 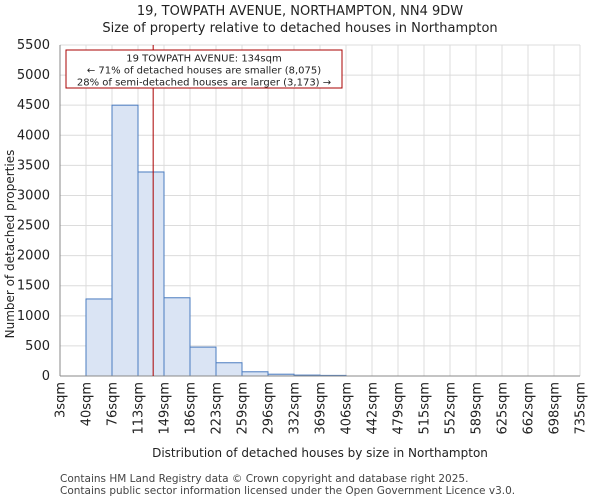 I want to click on y-tick-label: 2000, so click(x=33, y=256).